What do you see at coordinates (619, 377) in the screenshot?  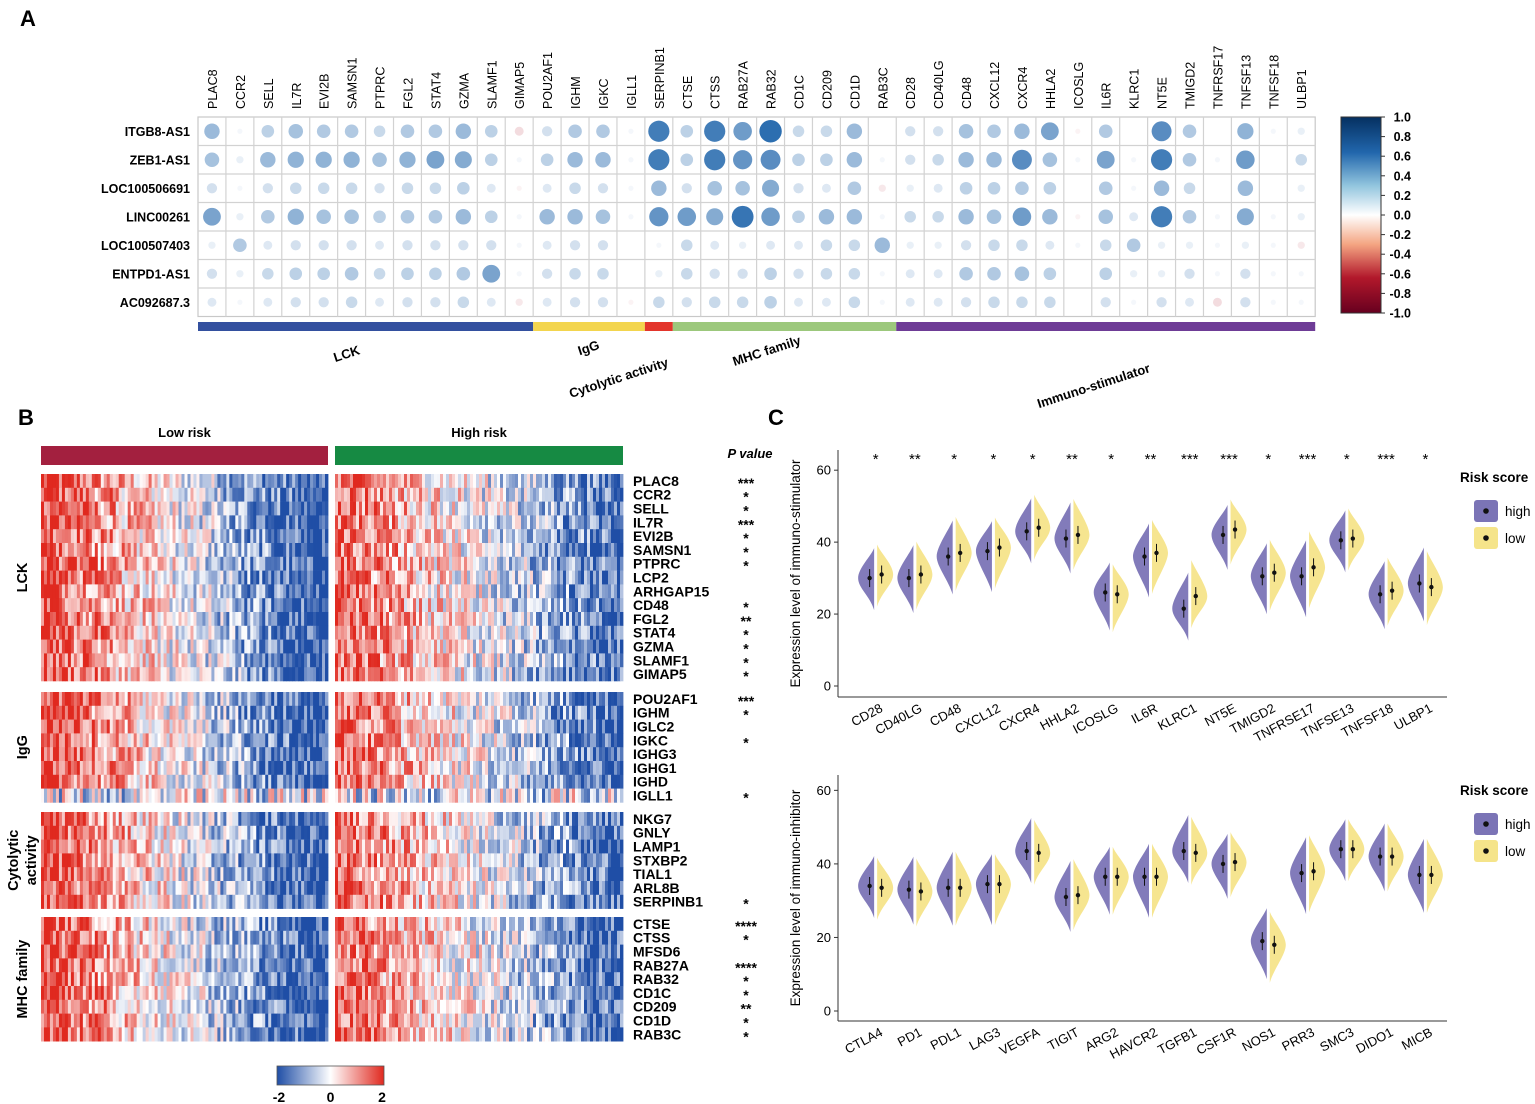 I see `group-label: Cytolytic activity` at bounding box center [619, 377].